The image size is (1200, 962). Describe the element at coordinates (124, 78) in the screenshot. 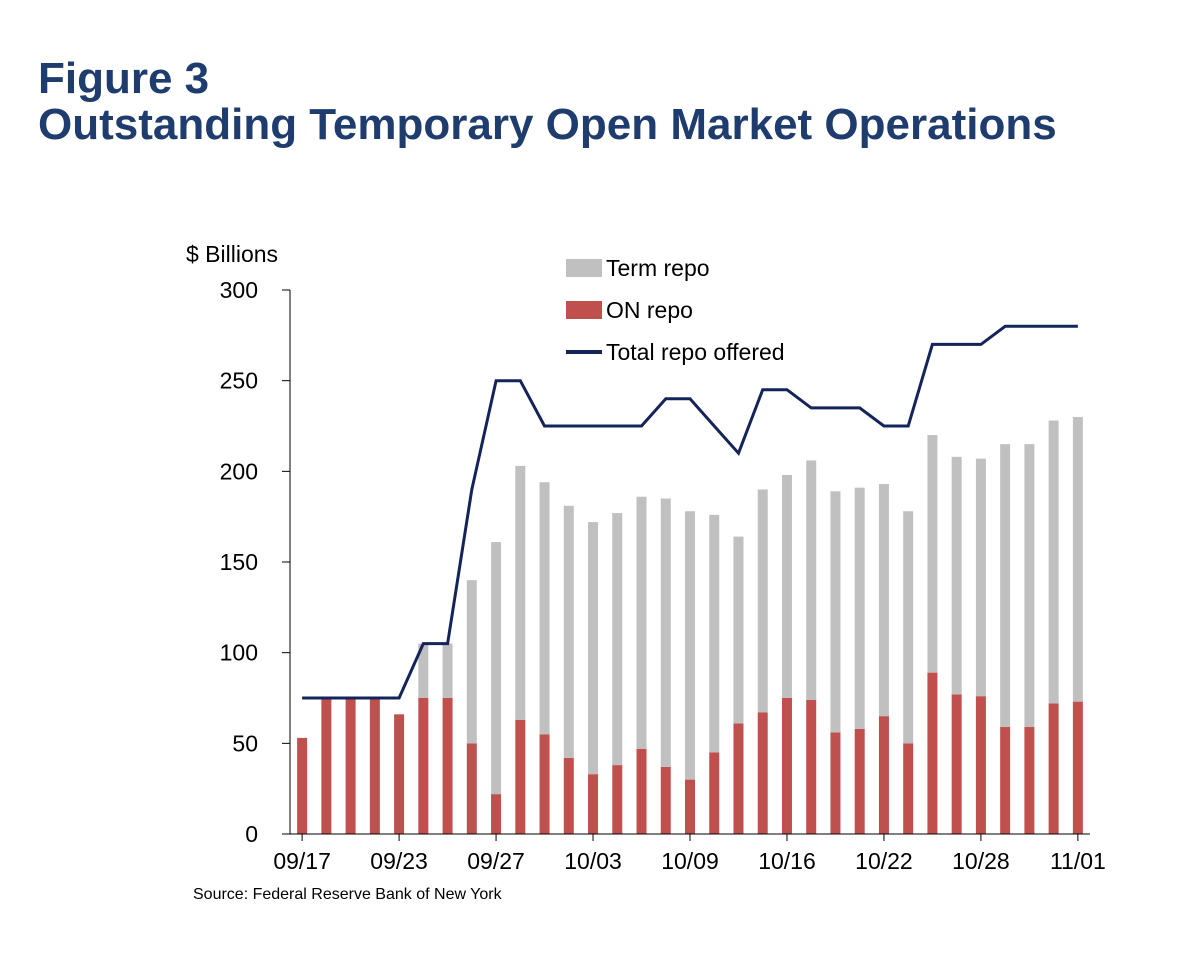

I see `figure-label: Figure 3` at that location.